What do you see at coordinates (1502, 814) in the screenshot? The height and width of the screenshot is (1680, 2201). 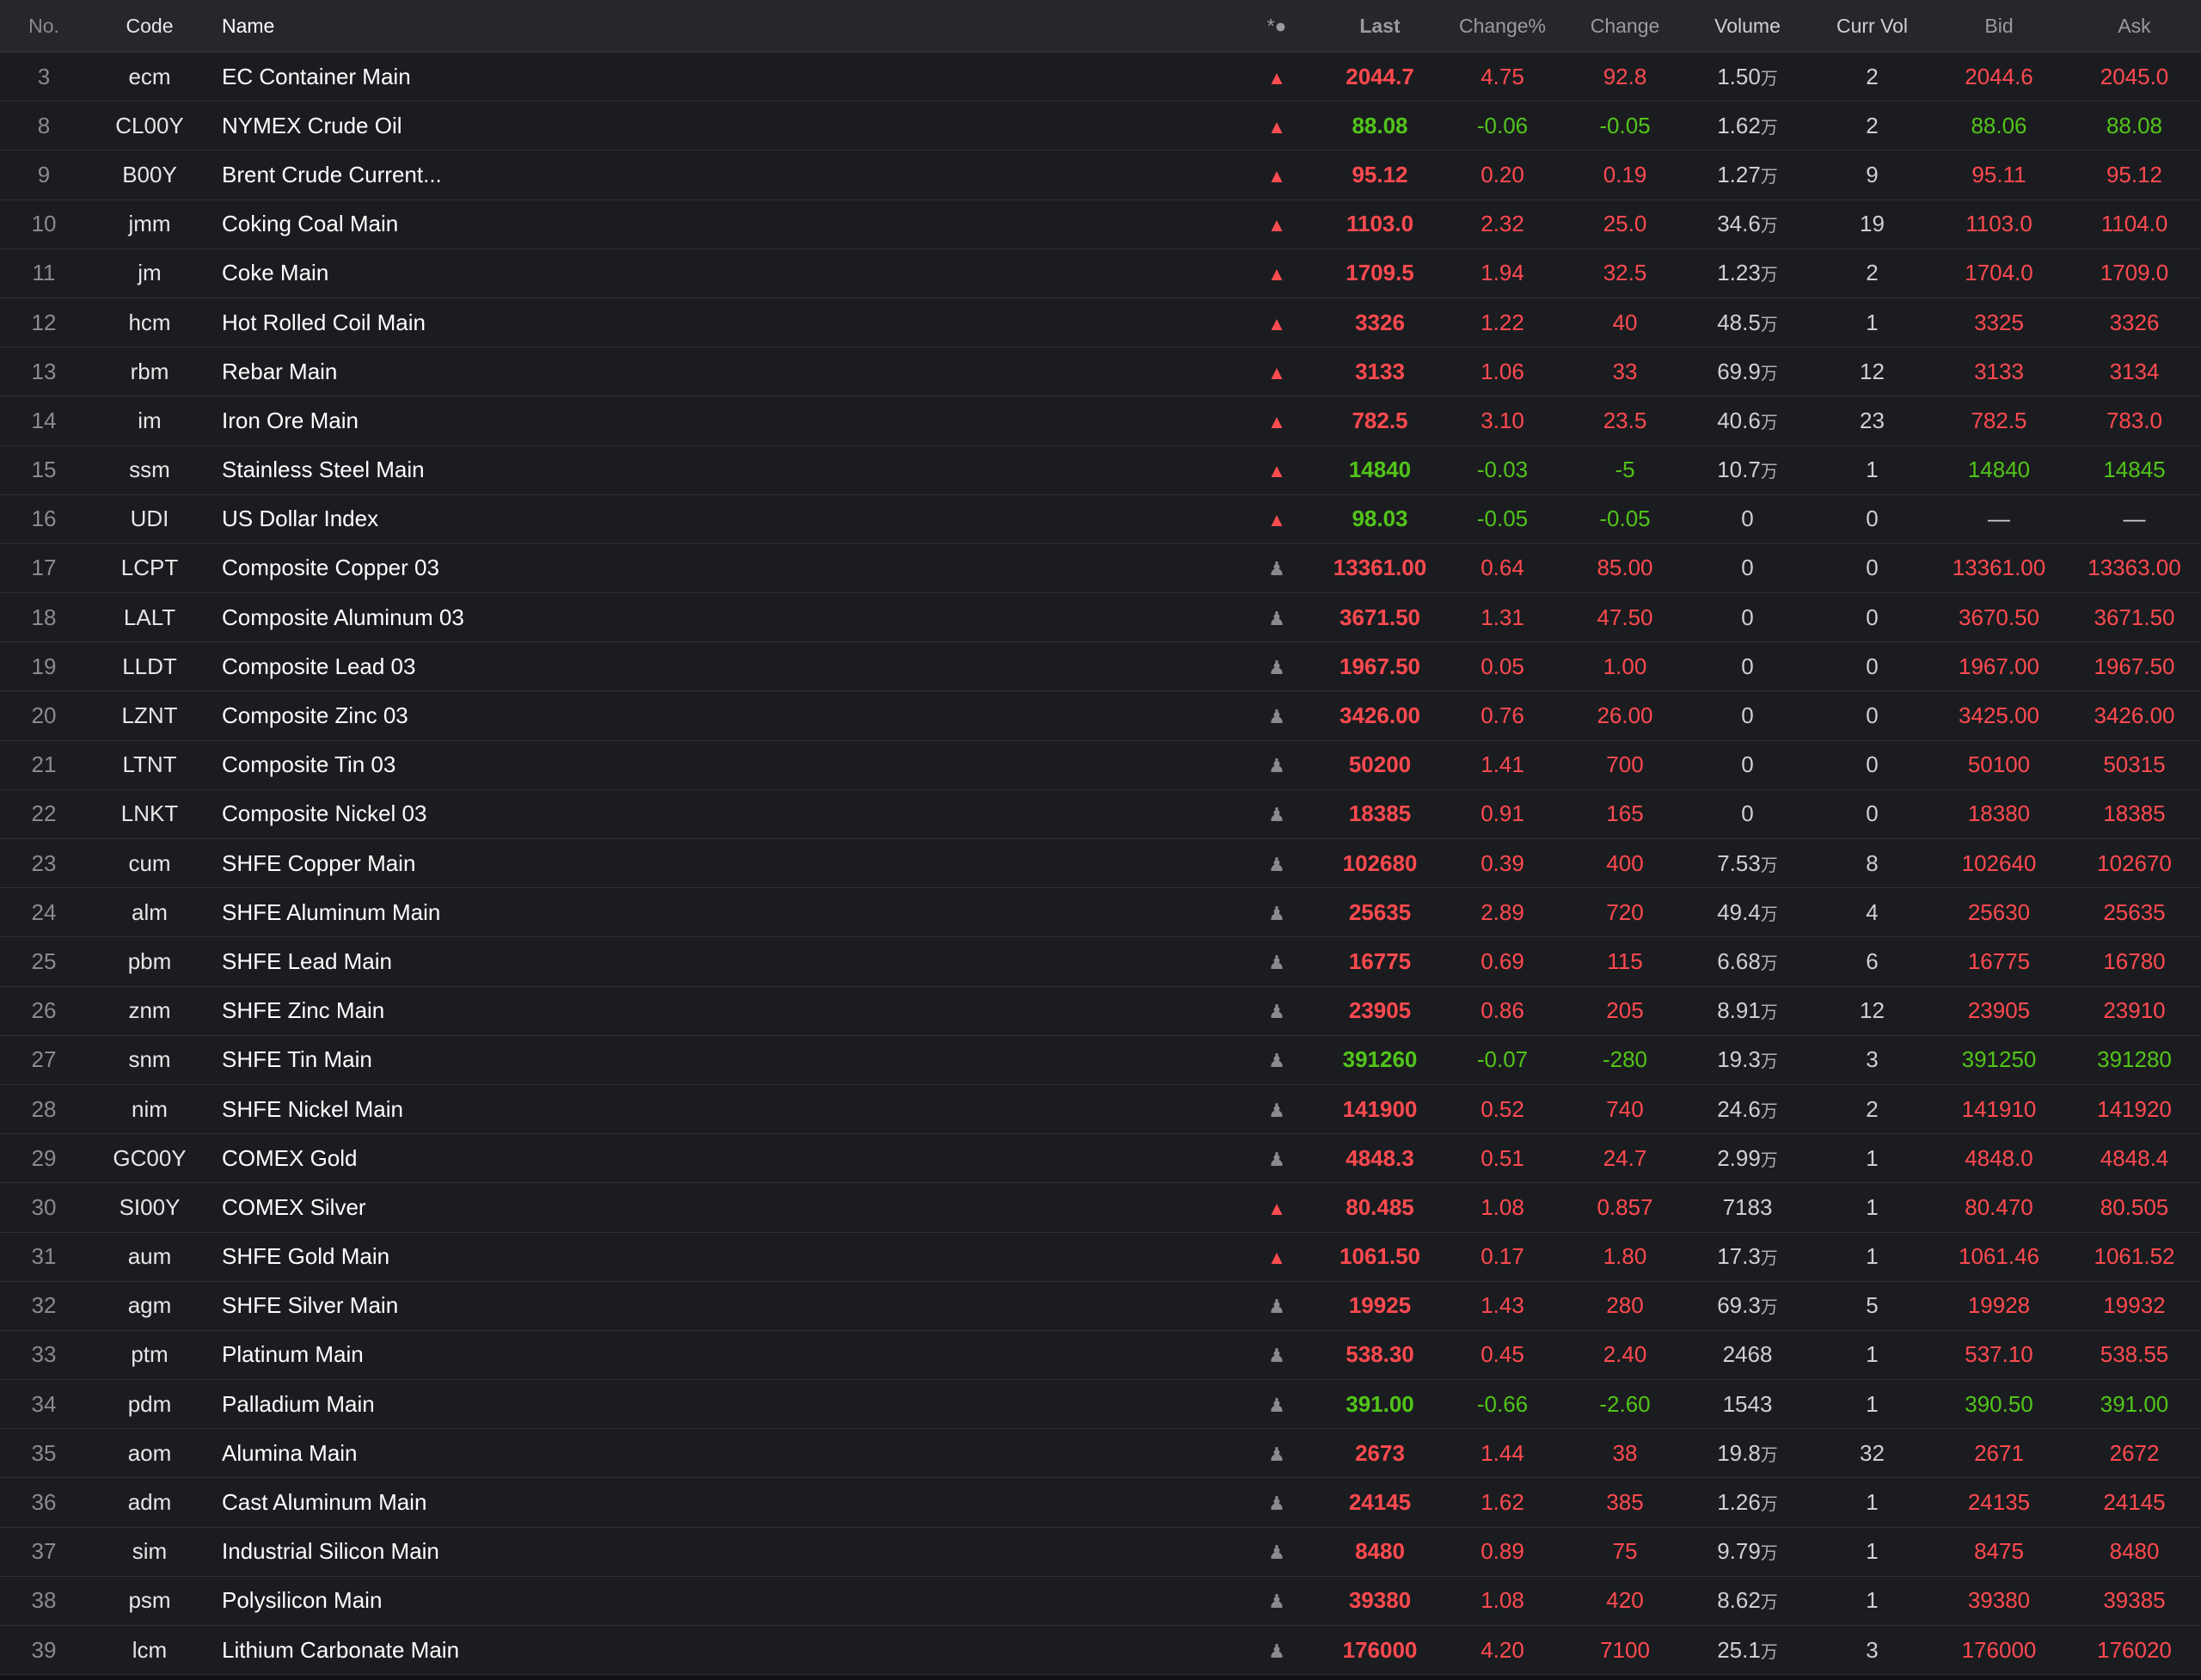 I see `change-percent: 0.91` at bounding box center [1502, 814].